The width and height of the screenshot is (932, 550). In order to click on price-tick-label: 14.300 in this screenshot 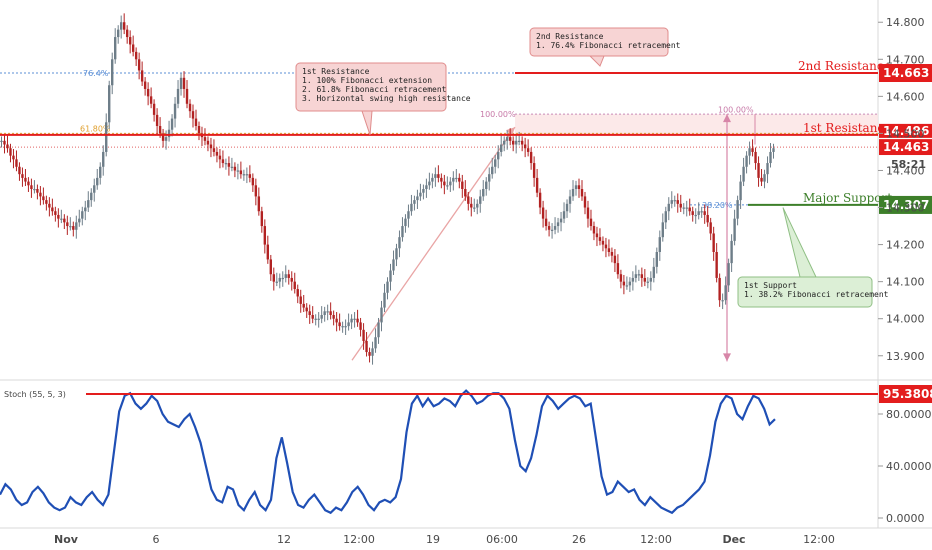, I will do `click(905, 208)`.